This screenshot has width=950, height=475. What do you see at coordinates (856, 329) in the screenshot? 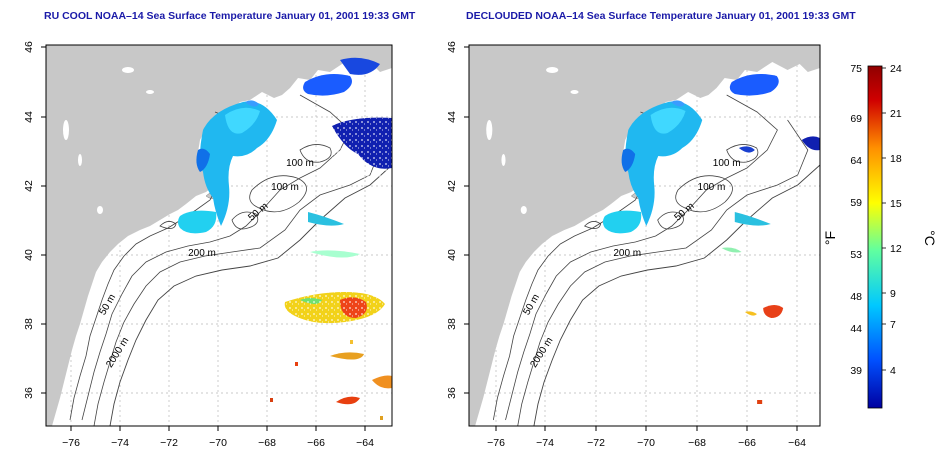
I see `colorbar-f-tick: 44` at bounding box center [856, 329].